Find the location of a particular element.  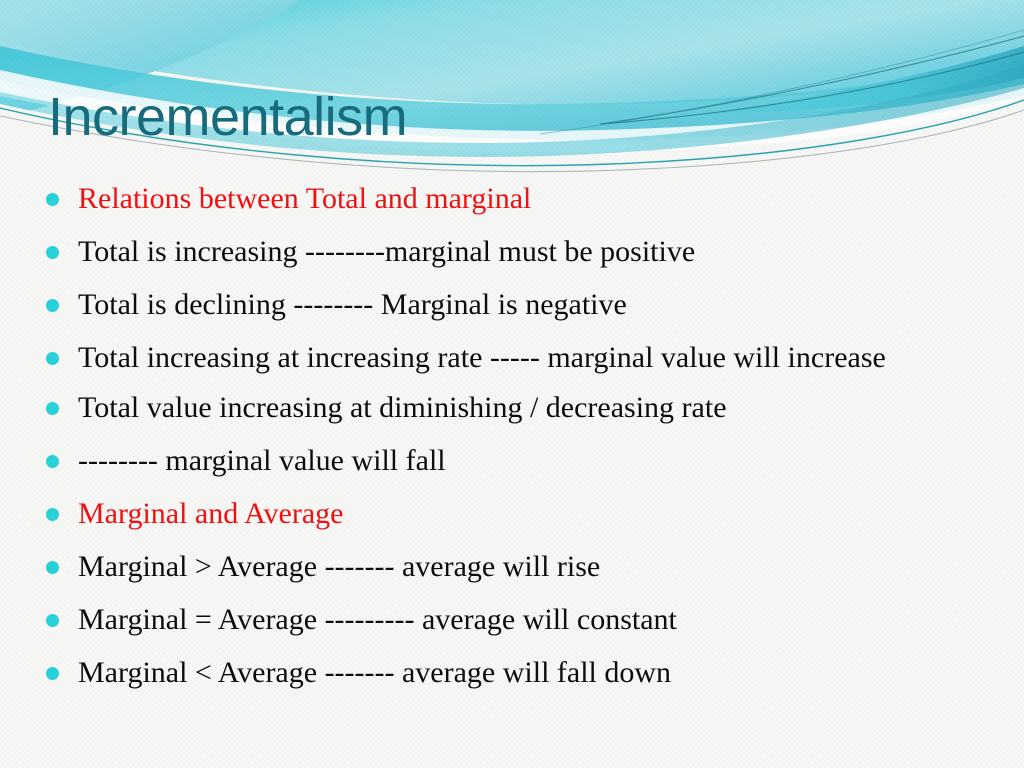

wave-line-dark is located at coordinates (811, 80).